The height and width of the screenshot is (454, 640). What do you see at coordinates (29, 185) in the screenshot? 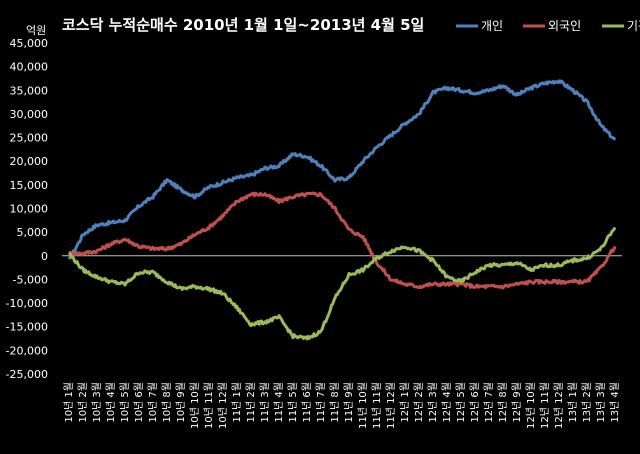
I see `y-tick-label: 15,000` at bounding box center [29, 185].